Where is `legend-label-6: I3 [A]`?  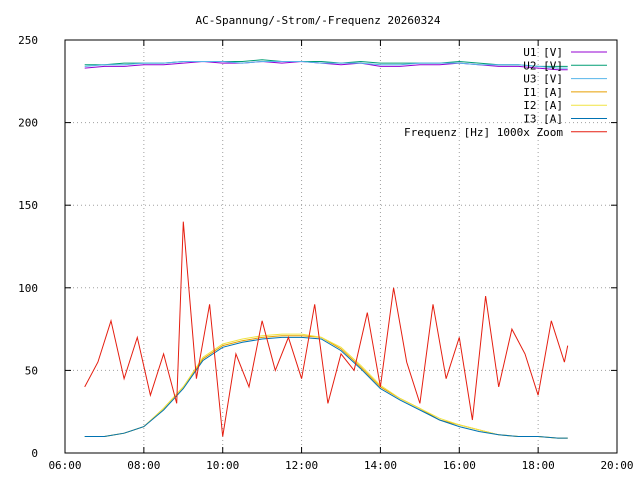
legend-label-6: I3 [A] is located at coordinates (543, 119).